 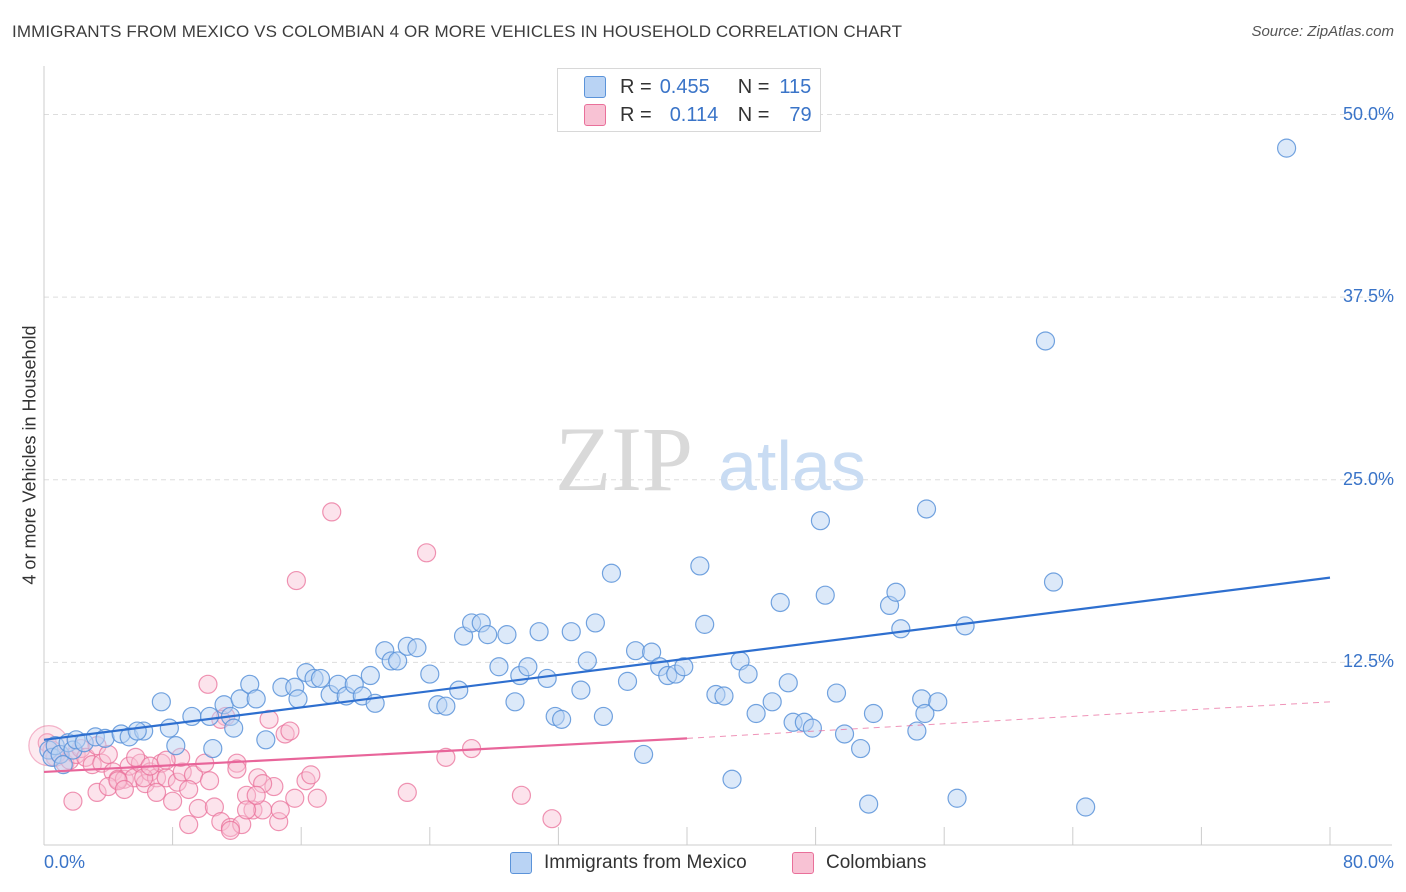 I want to click on x-tick-max: 80.0%, so click(x=1368, y=862).